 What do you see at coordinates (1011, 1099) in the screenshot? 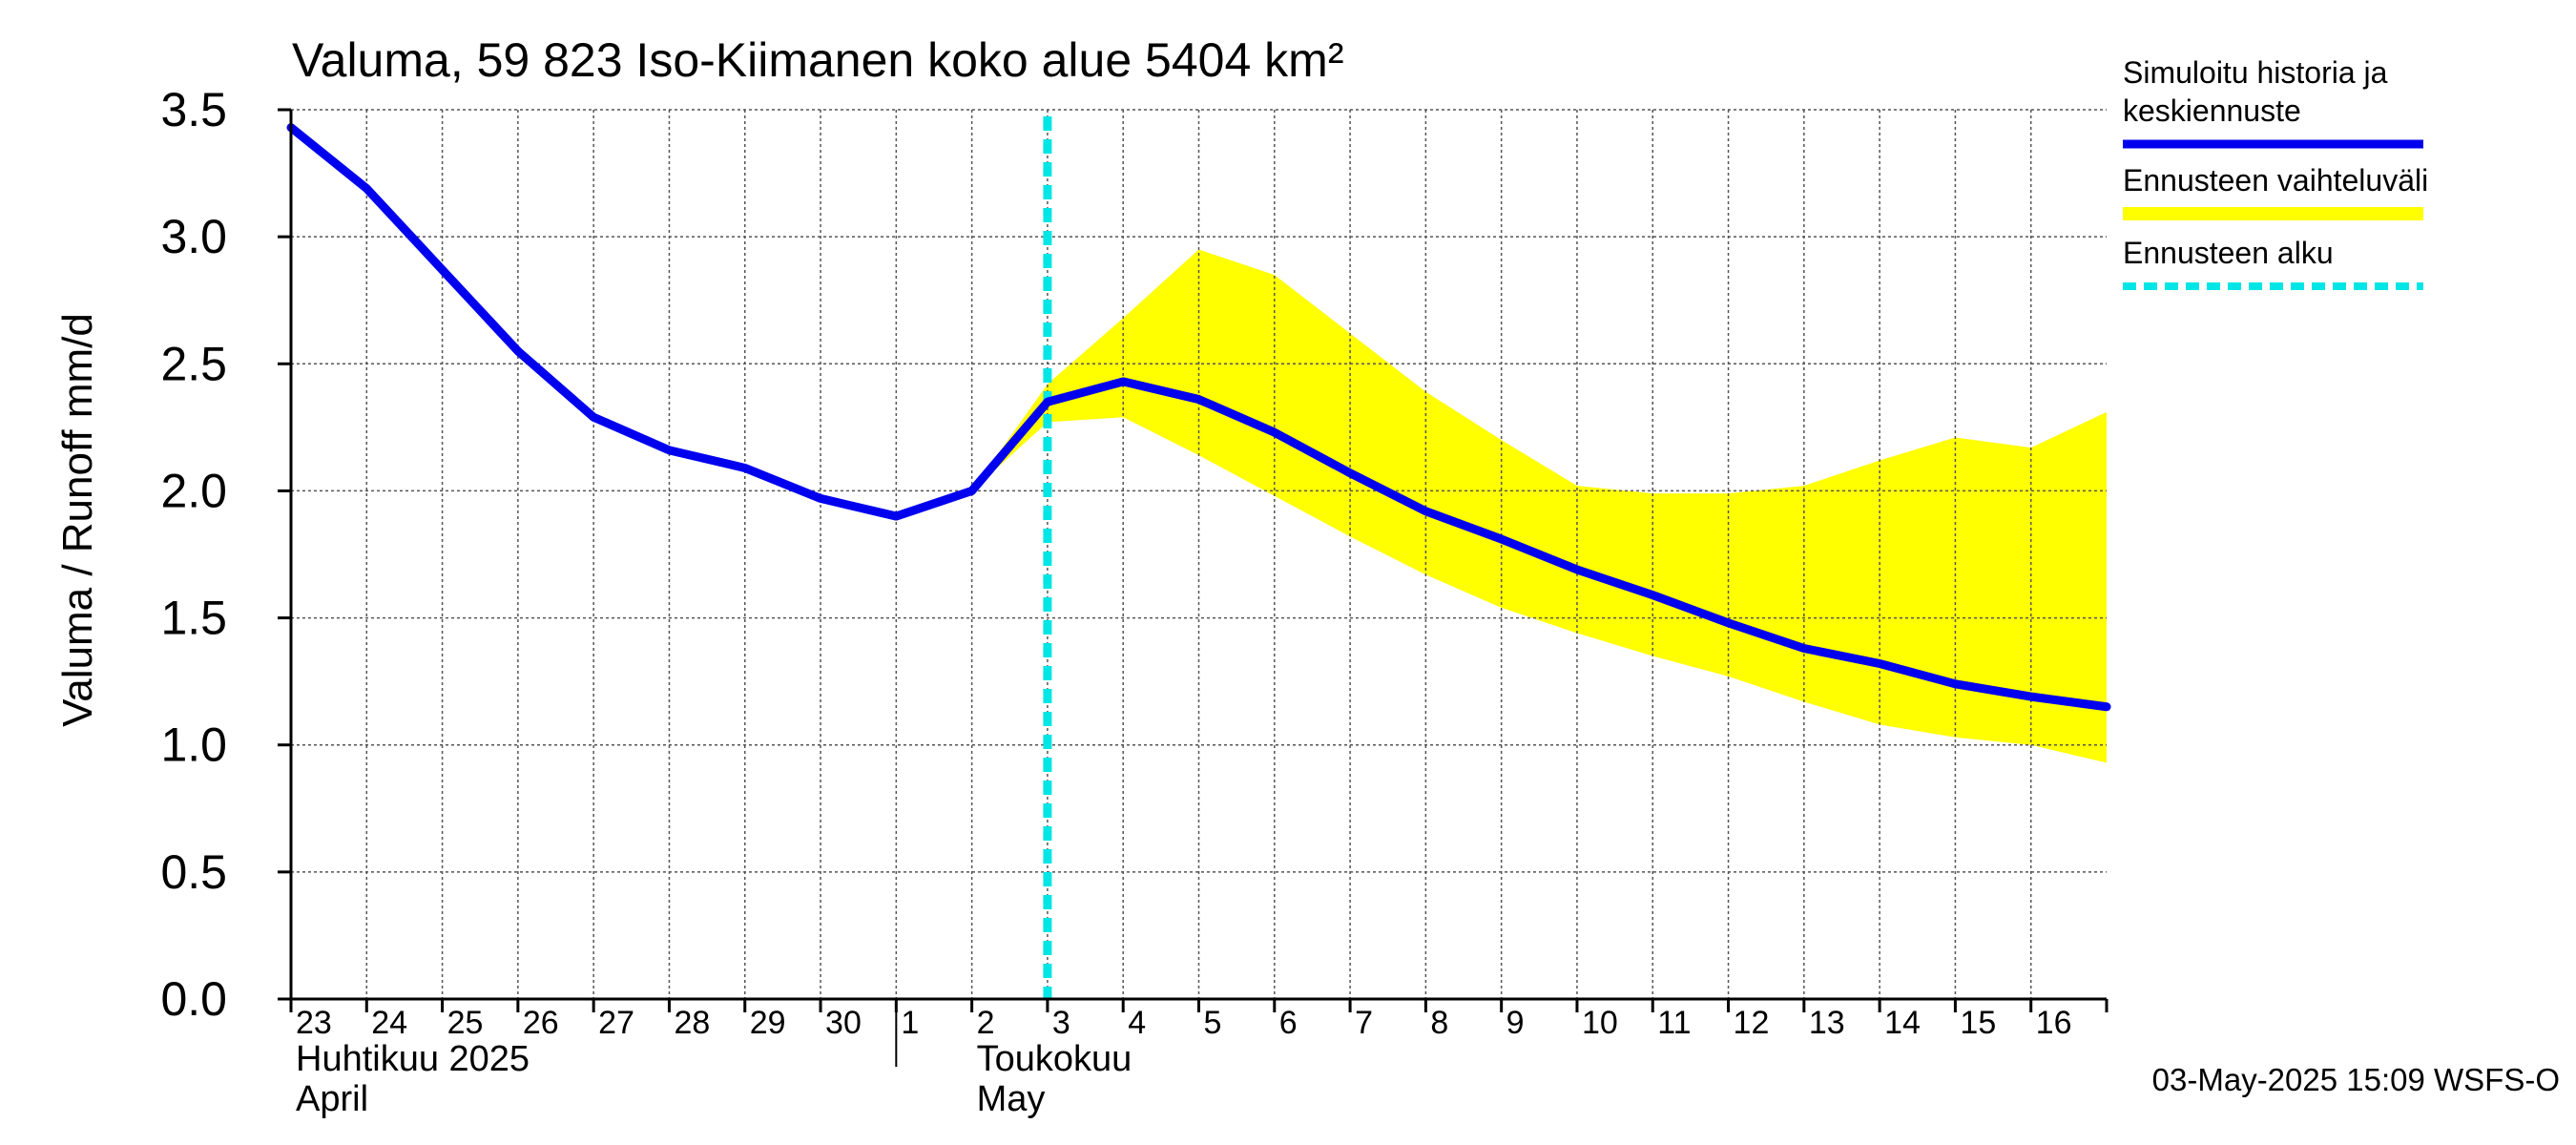
I see `month-label-english: May` at bounding box center [1011, 1099].